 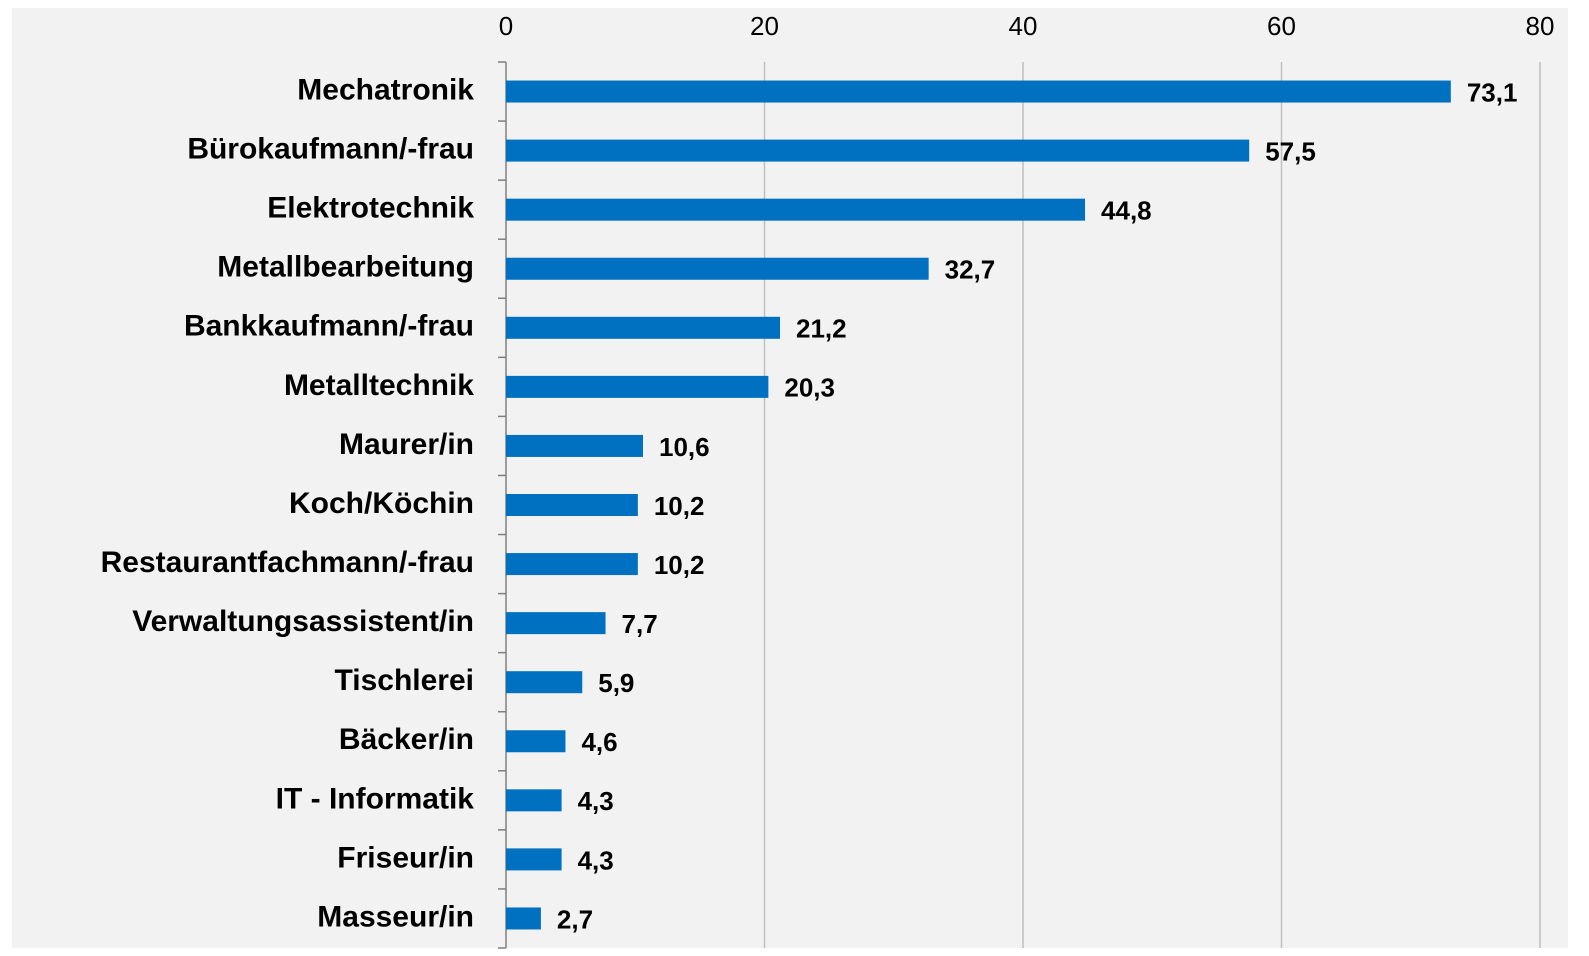 What do you see at coordinates (404, 680) in the screenshot?
I see `y-tick-label: Tischlerei` at bounding box center [404, 680].